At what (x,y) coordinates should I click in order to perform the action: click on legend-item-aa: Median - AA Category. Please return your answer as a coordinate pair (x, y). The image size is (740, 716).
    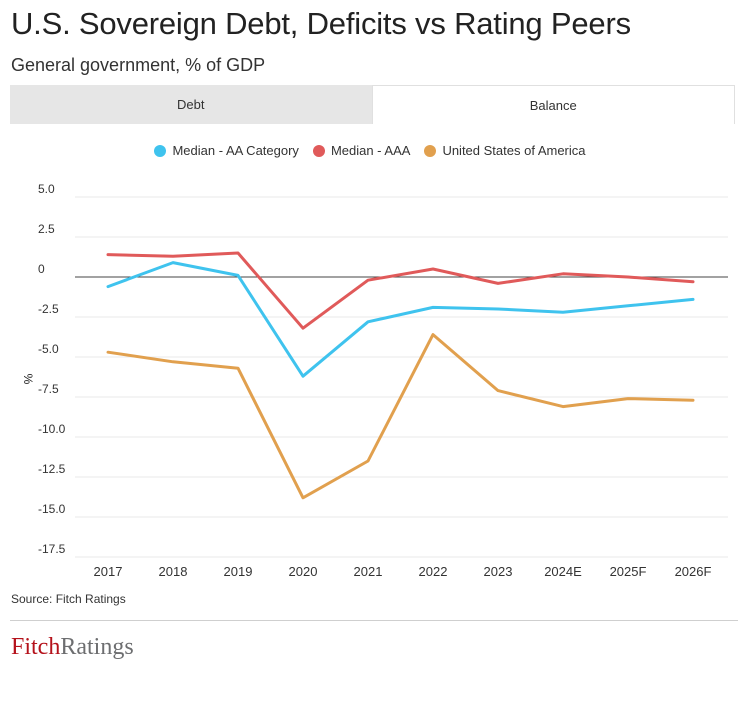
    Looking at the image, I should click on (226, 150).